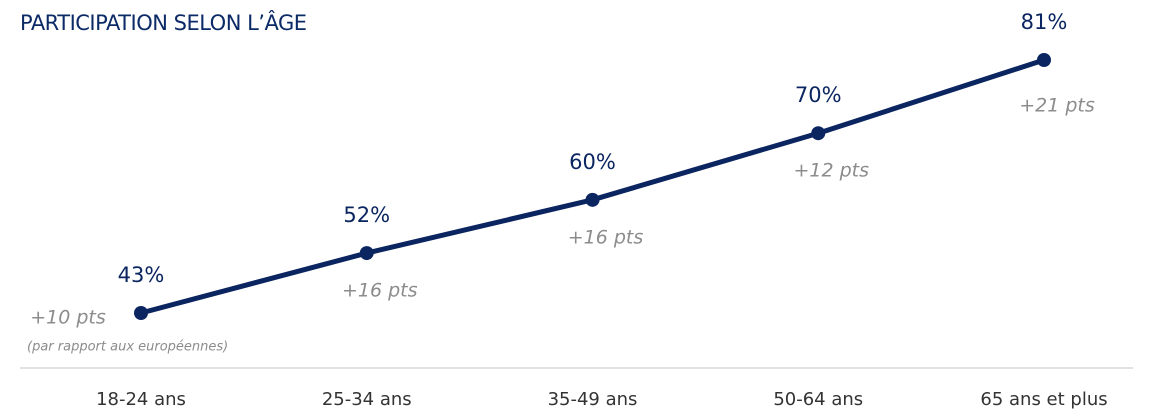 The width and height of the screenshot is (1153, 415). I want to click on value-label: 60%, so click(592, 162).